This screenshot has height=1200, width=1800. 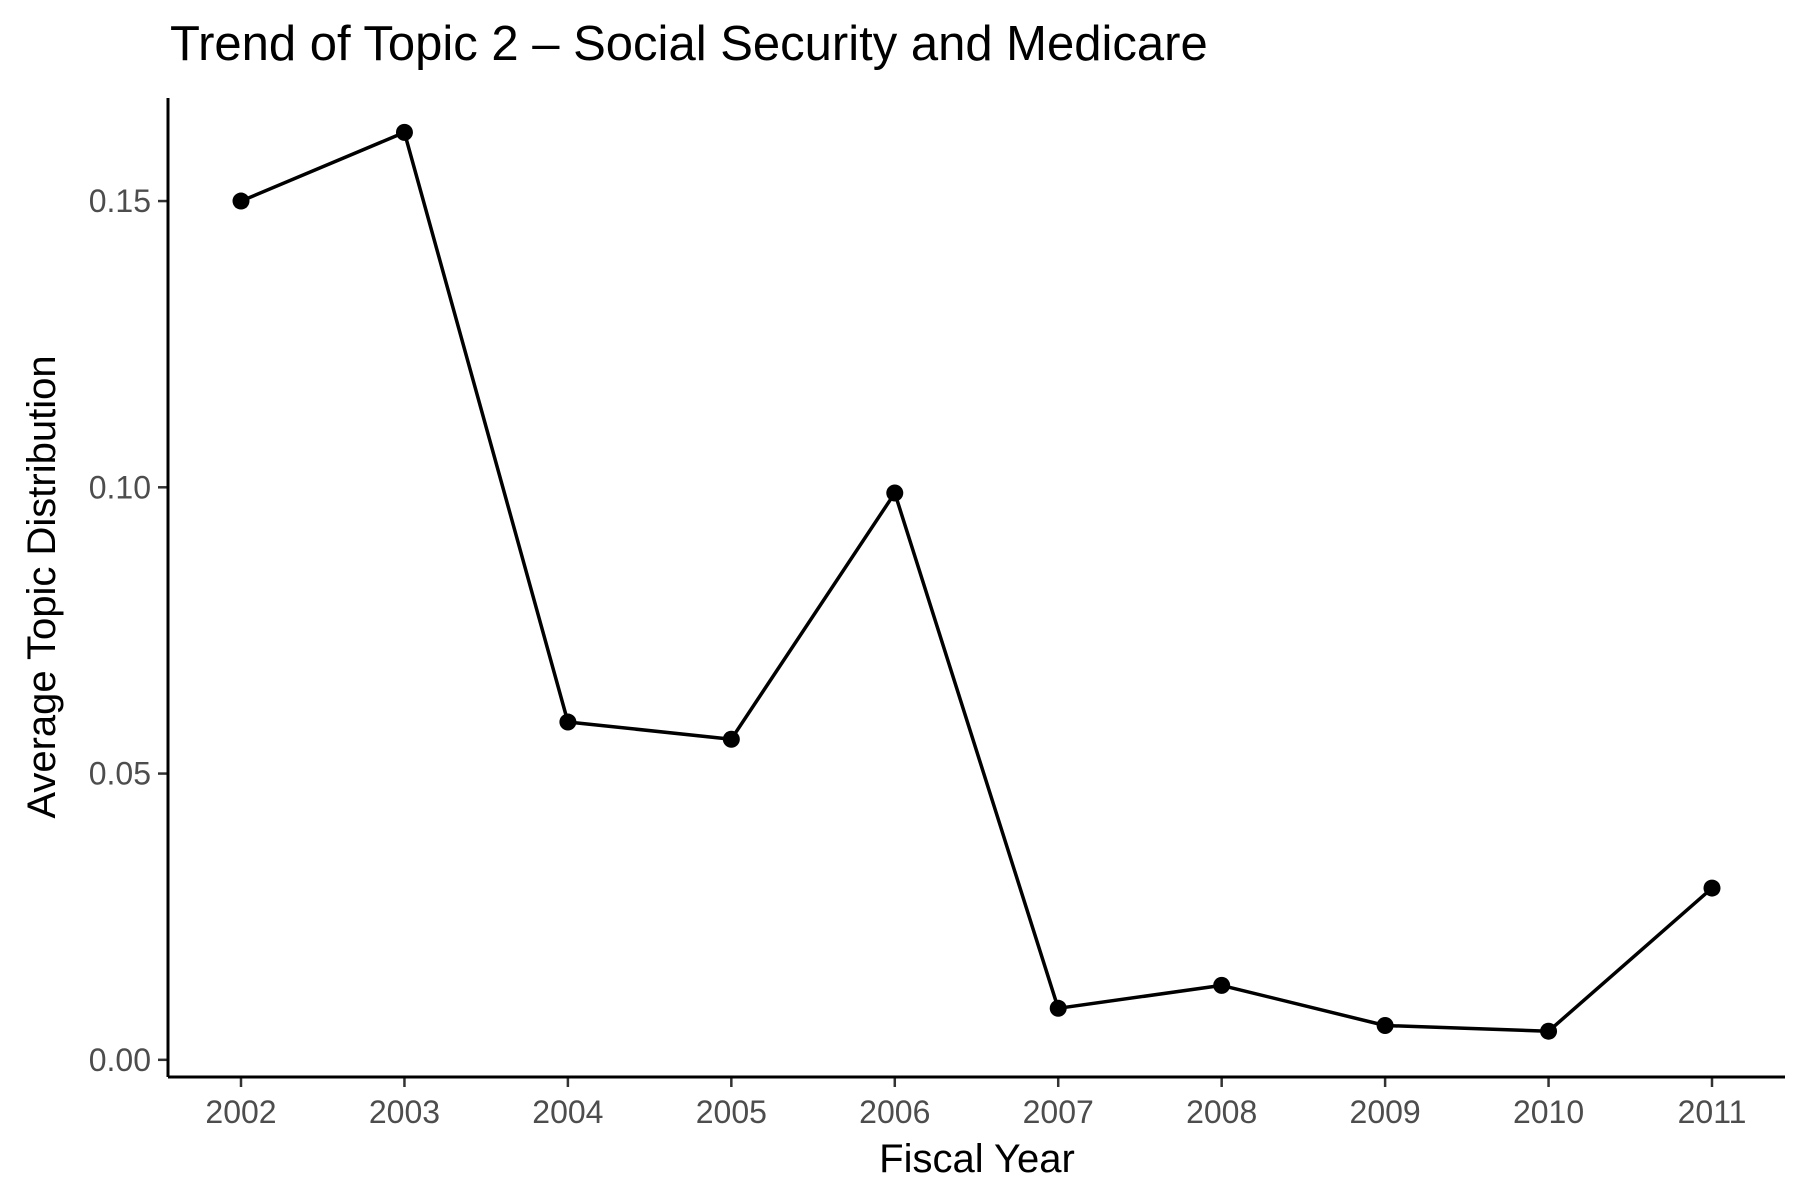 What do you see at coordinates (241, 201) in the screenshot?
I see `data-point-2002` at bounding box center [241, 201].